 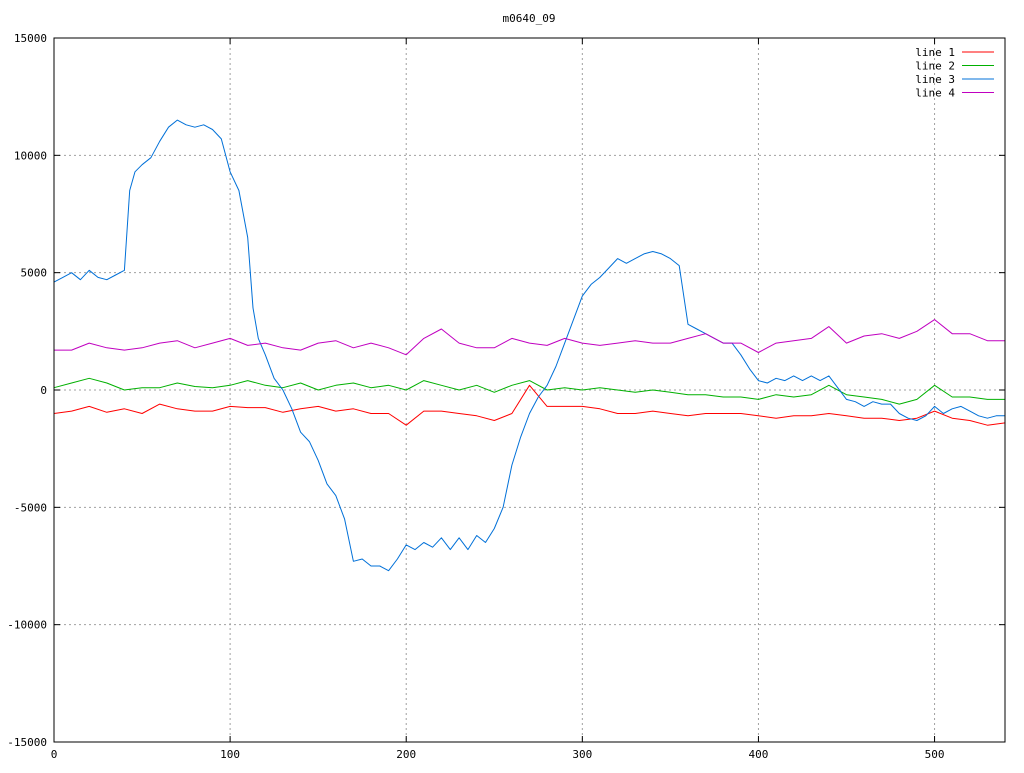 I want to click on y-tick-label: -5000, so click(x=30, y=507).